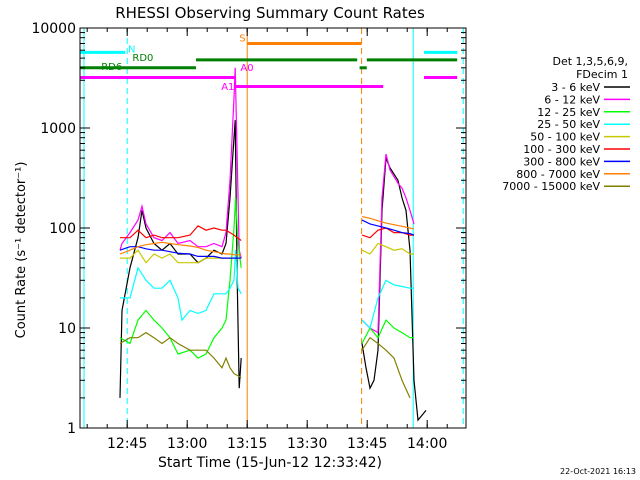 This screenshot has width=640, height=480. Describe the element at coordinates (71, 429) in the screenshot. I see `y-tick-label-1: 1` at that location.